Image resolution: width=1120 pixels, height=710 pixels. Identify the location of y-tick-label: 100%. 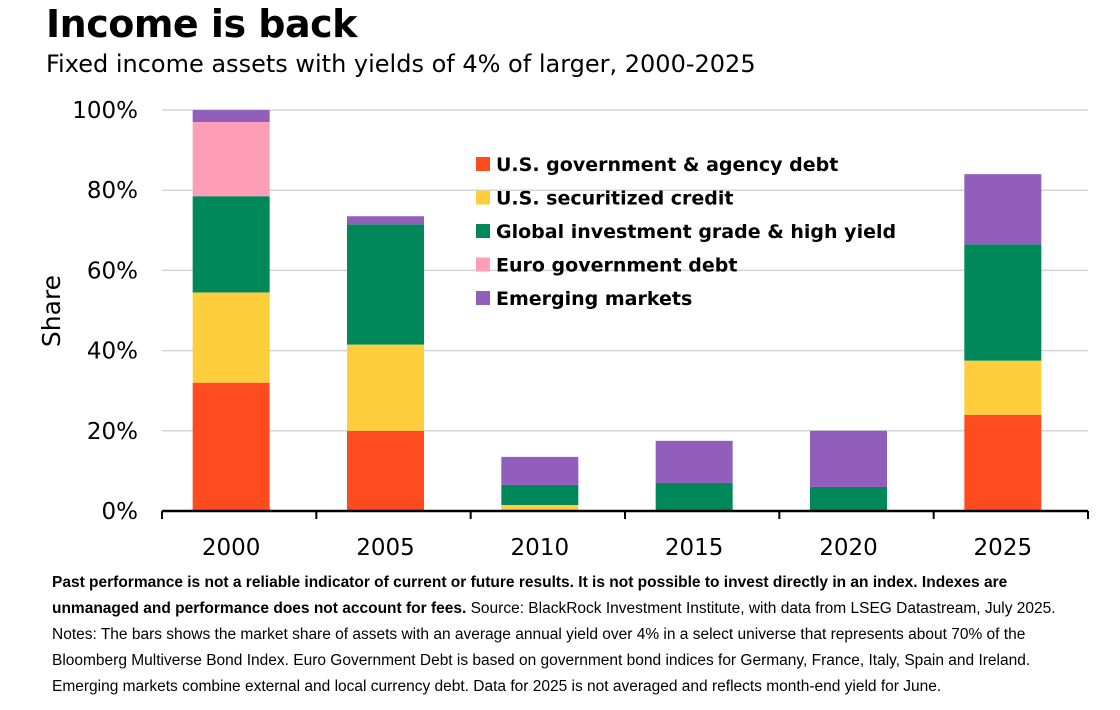
(105, 111).